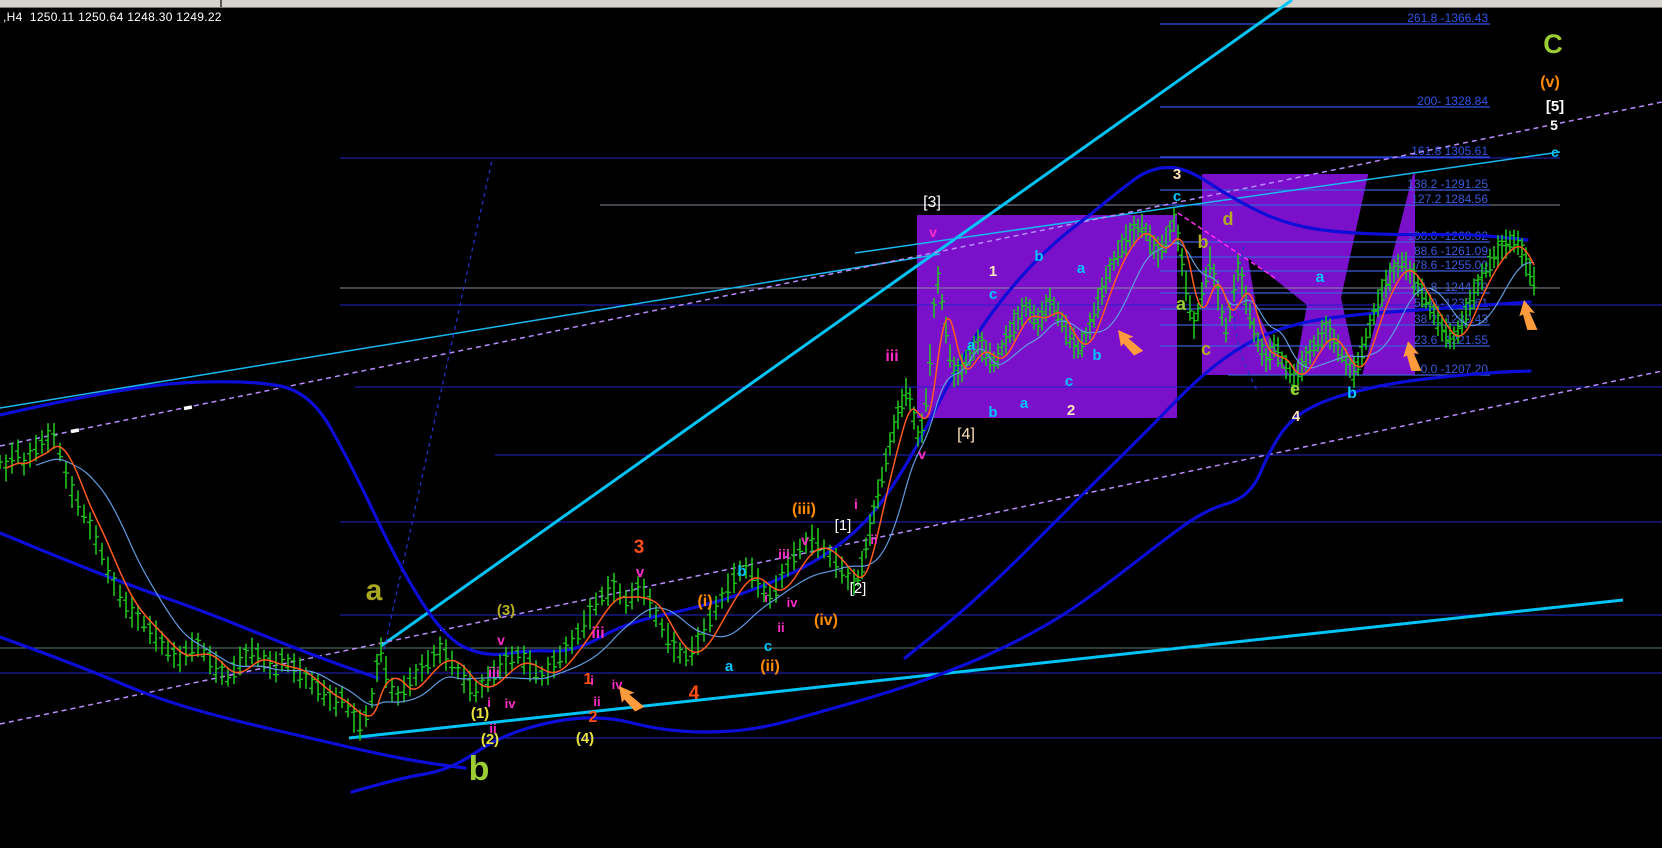 The width and height of the screenshot is (1662, 848). Describe the element at coordinates (1550, 82) in the screenshot. I see `wave-label-v: (v)` at that location.